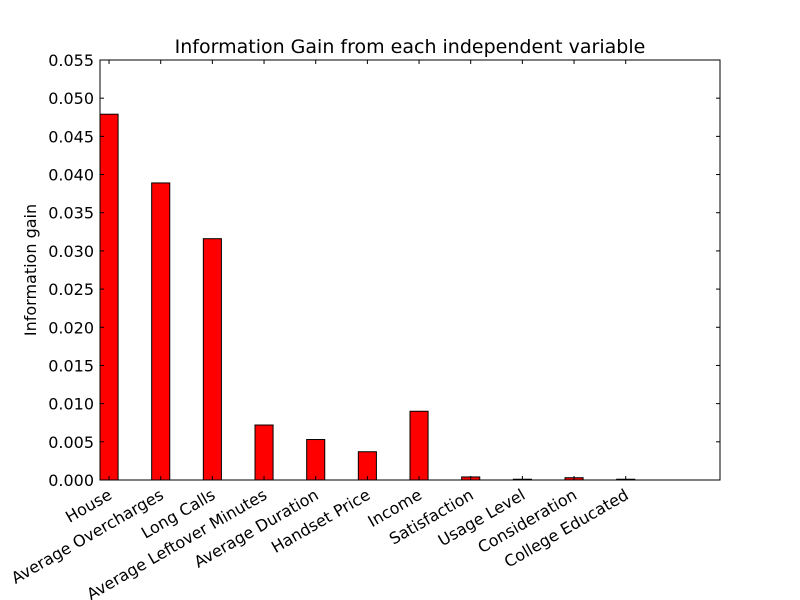 This screenshot has height=600, width=800. Describe the element at coordinates (30, 270) in the screenshot. I see `y-axis-label: Information gain` at that location.